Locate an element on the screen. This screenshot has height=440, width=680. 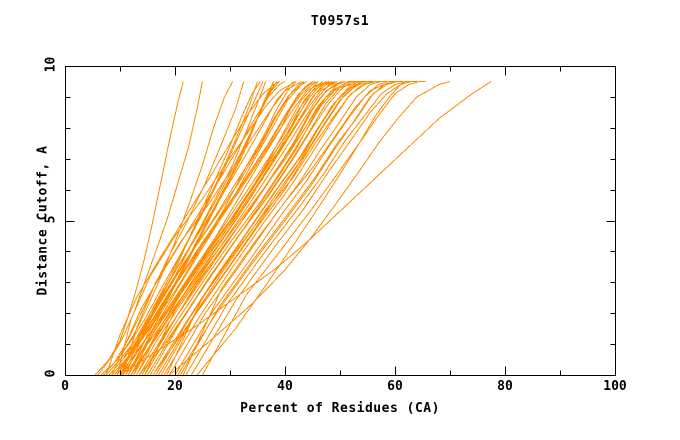
y-tick-label: 0 is located at coordinates (51, 373).